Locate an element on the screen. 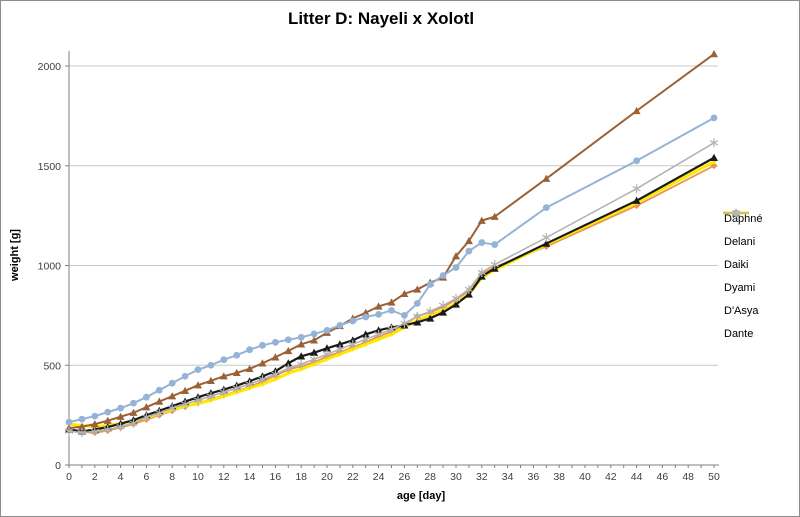 This screenshot has height=517, width=800. y-tick-label: 0 is located at coordinates (58, 466).